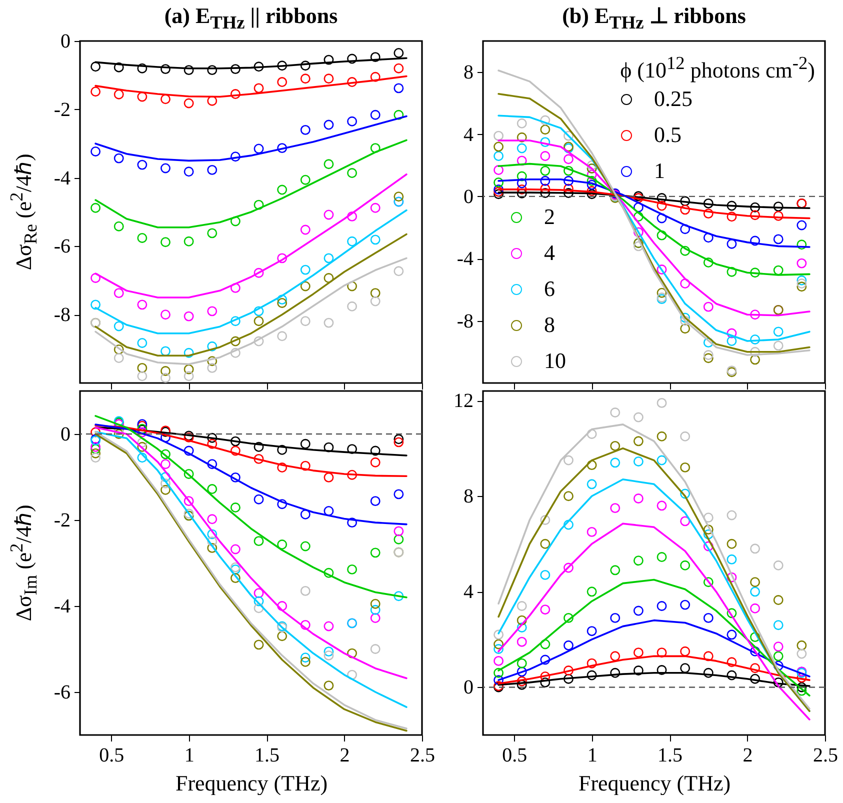 This screenshot has width=843, height=803. Describe the element at coordinates (549, 253) in the screenshot. I see `legend-label: 4` at that location.